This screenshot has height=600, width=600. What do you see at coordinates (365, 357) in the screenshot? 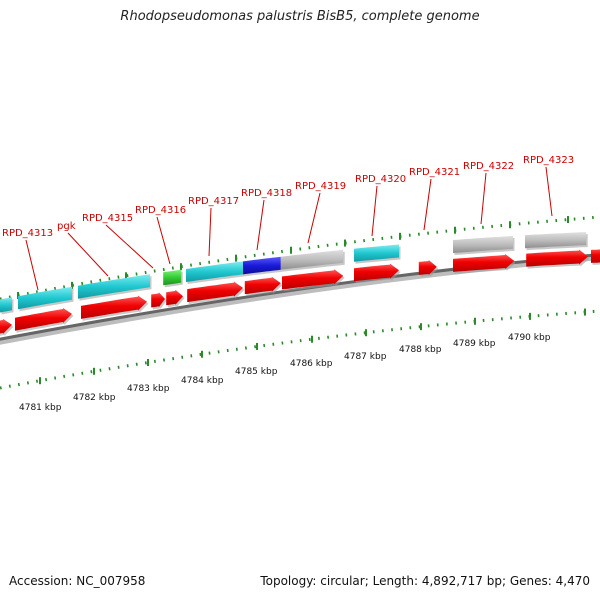
I see `scale-label: 4787 kbp` at bounding box center [365, 357].